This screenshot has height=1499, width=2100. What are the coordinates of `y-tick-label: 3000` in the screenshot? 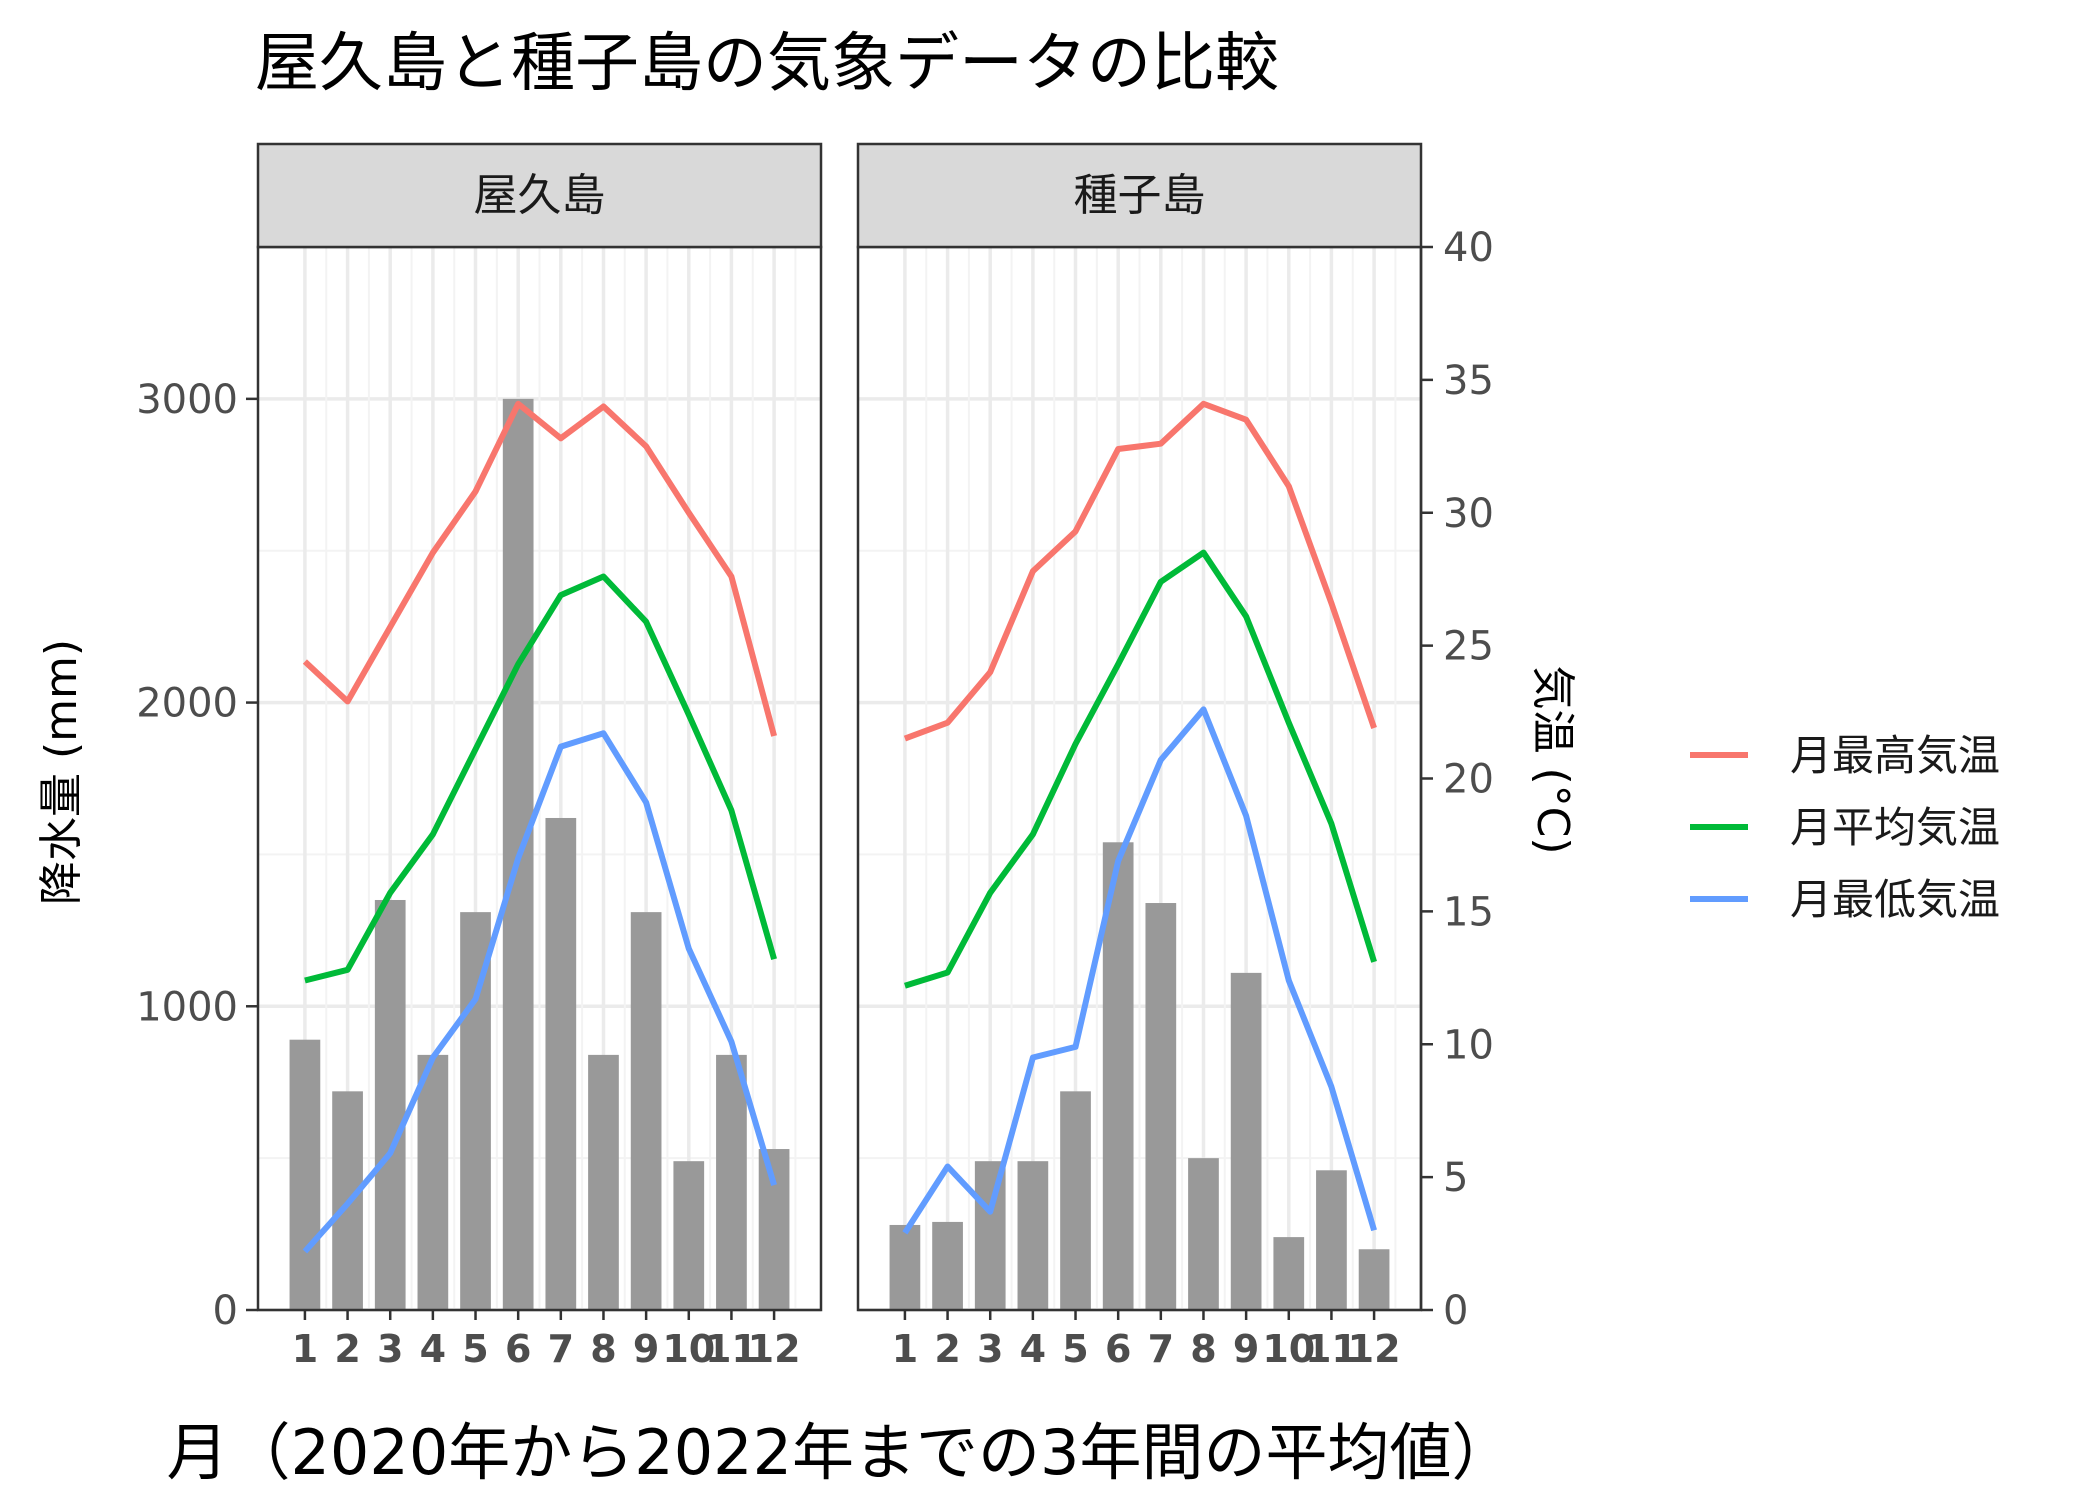 It's located at (187, 400).